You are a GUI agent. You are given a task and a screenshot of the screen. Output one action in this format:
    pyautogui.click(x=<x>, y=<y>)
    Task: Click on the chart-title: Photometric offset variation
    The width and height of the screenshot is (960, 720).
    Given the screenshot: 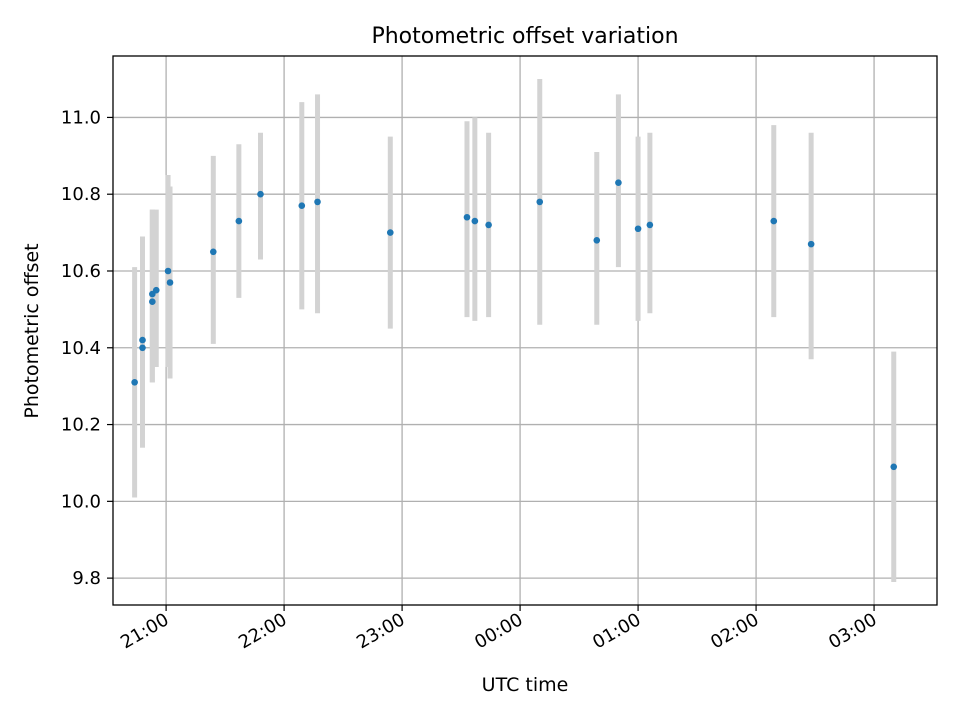 What is the action you would take?
    pyautogui.click(x=524, y=36)
    